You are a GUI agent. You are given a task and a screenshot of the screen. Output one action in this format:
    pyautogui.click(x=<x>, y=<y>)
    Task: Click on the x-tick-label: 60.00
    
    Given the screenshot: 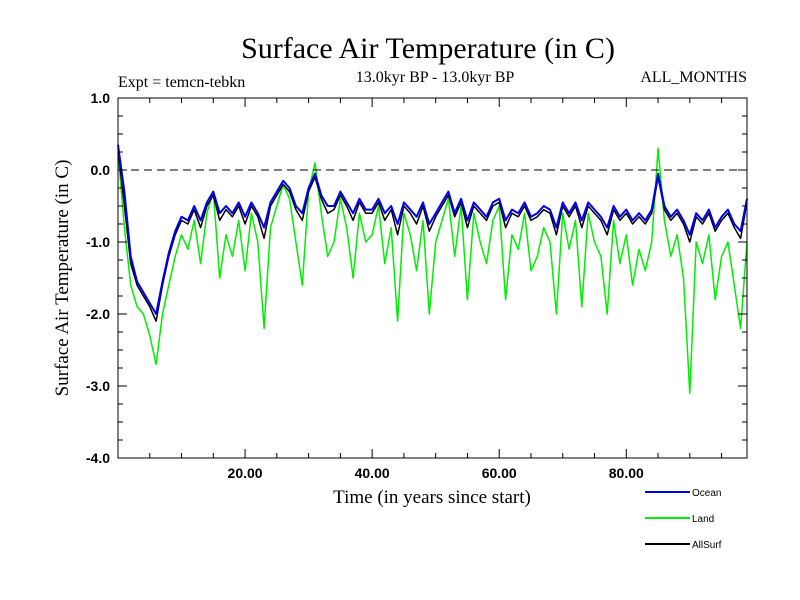 What is the action you would take?
    pyautogui.click(x=499, y=473)
    